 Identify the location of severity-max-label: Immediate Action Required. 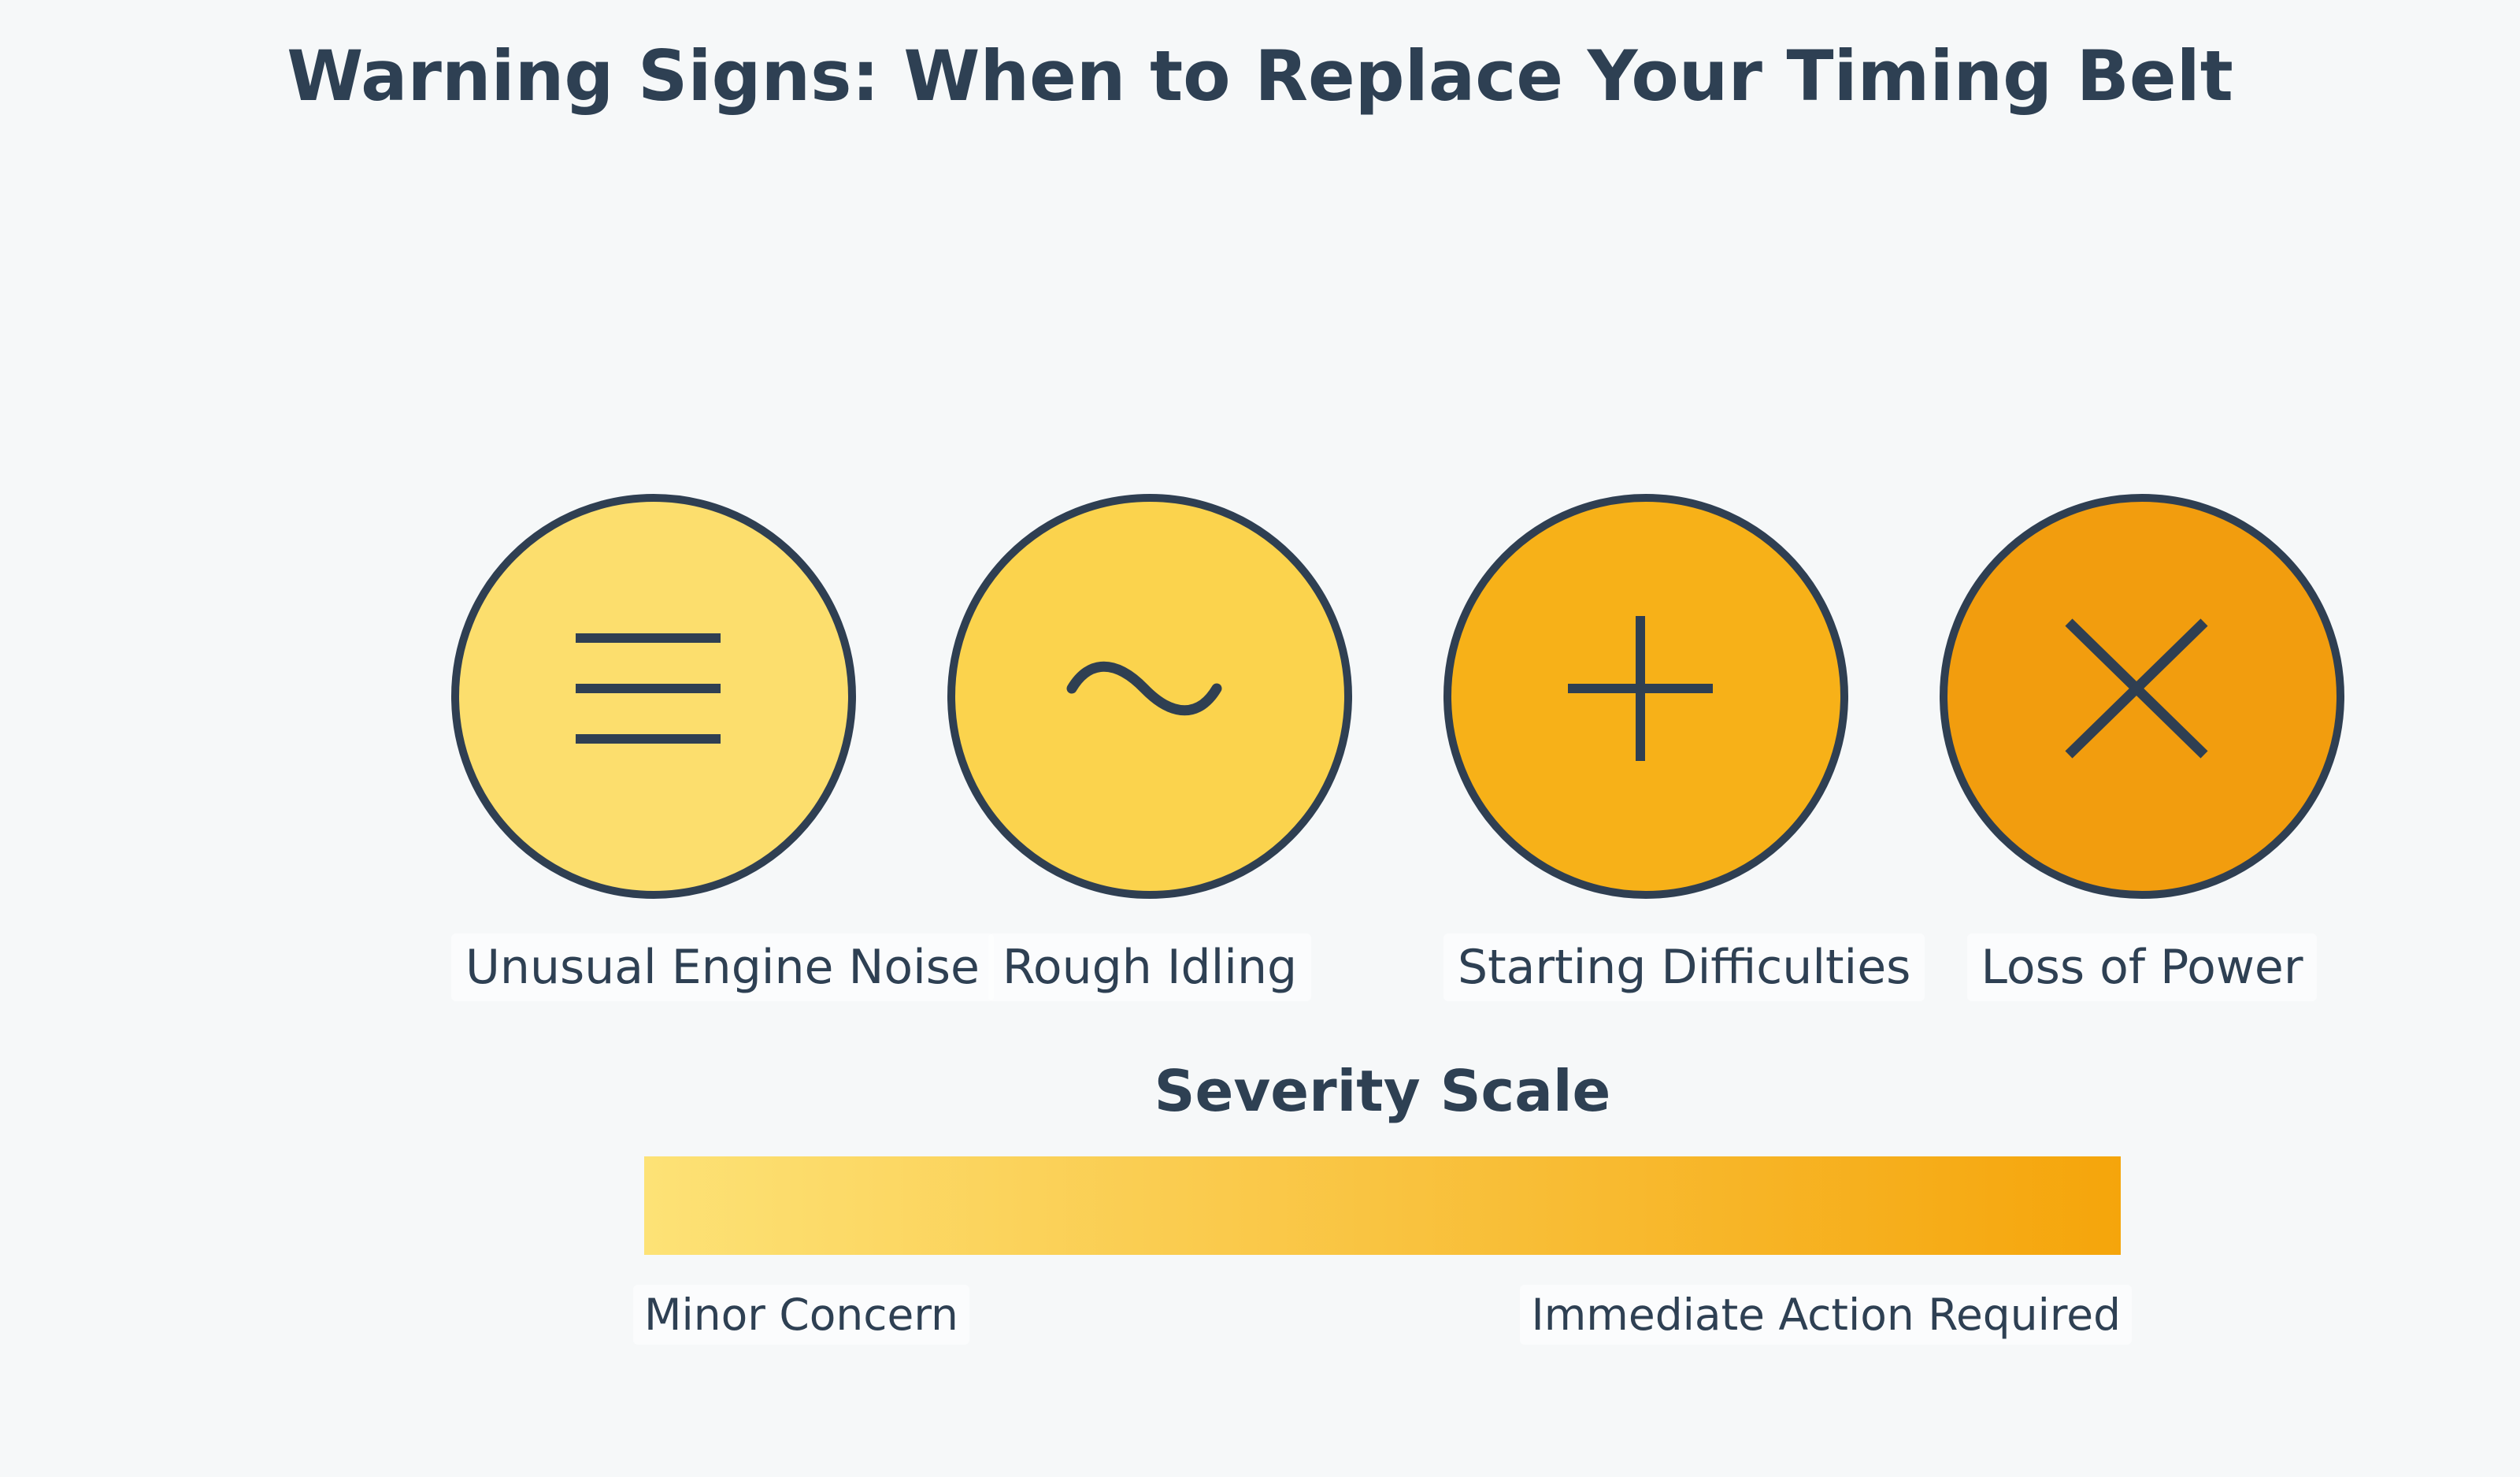
(1826, 1315).